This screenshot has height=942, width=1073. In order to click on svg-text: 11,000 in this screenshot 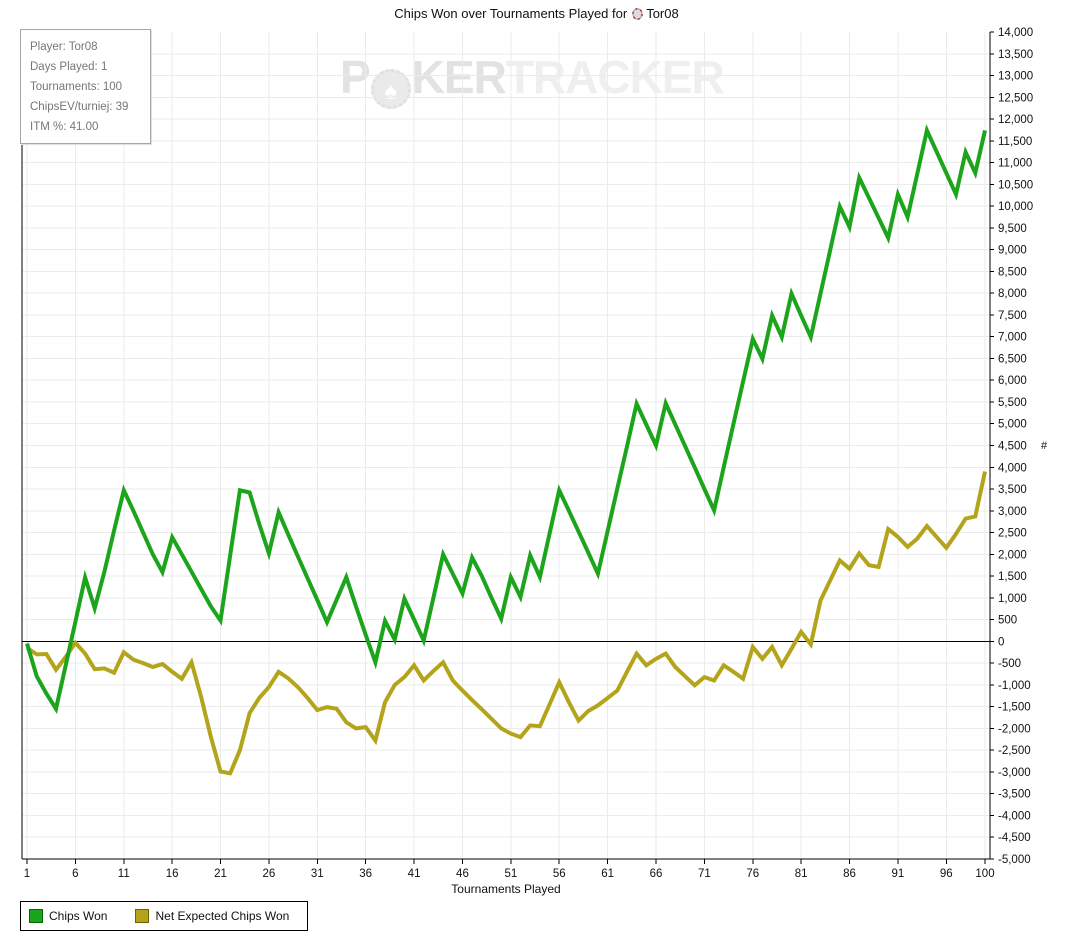, I will do `click(1015, 164)`.